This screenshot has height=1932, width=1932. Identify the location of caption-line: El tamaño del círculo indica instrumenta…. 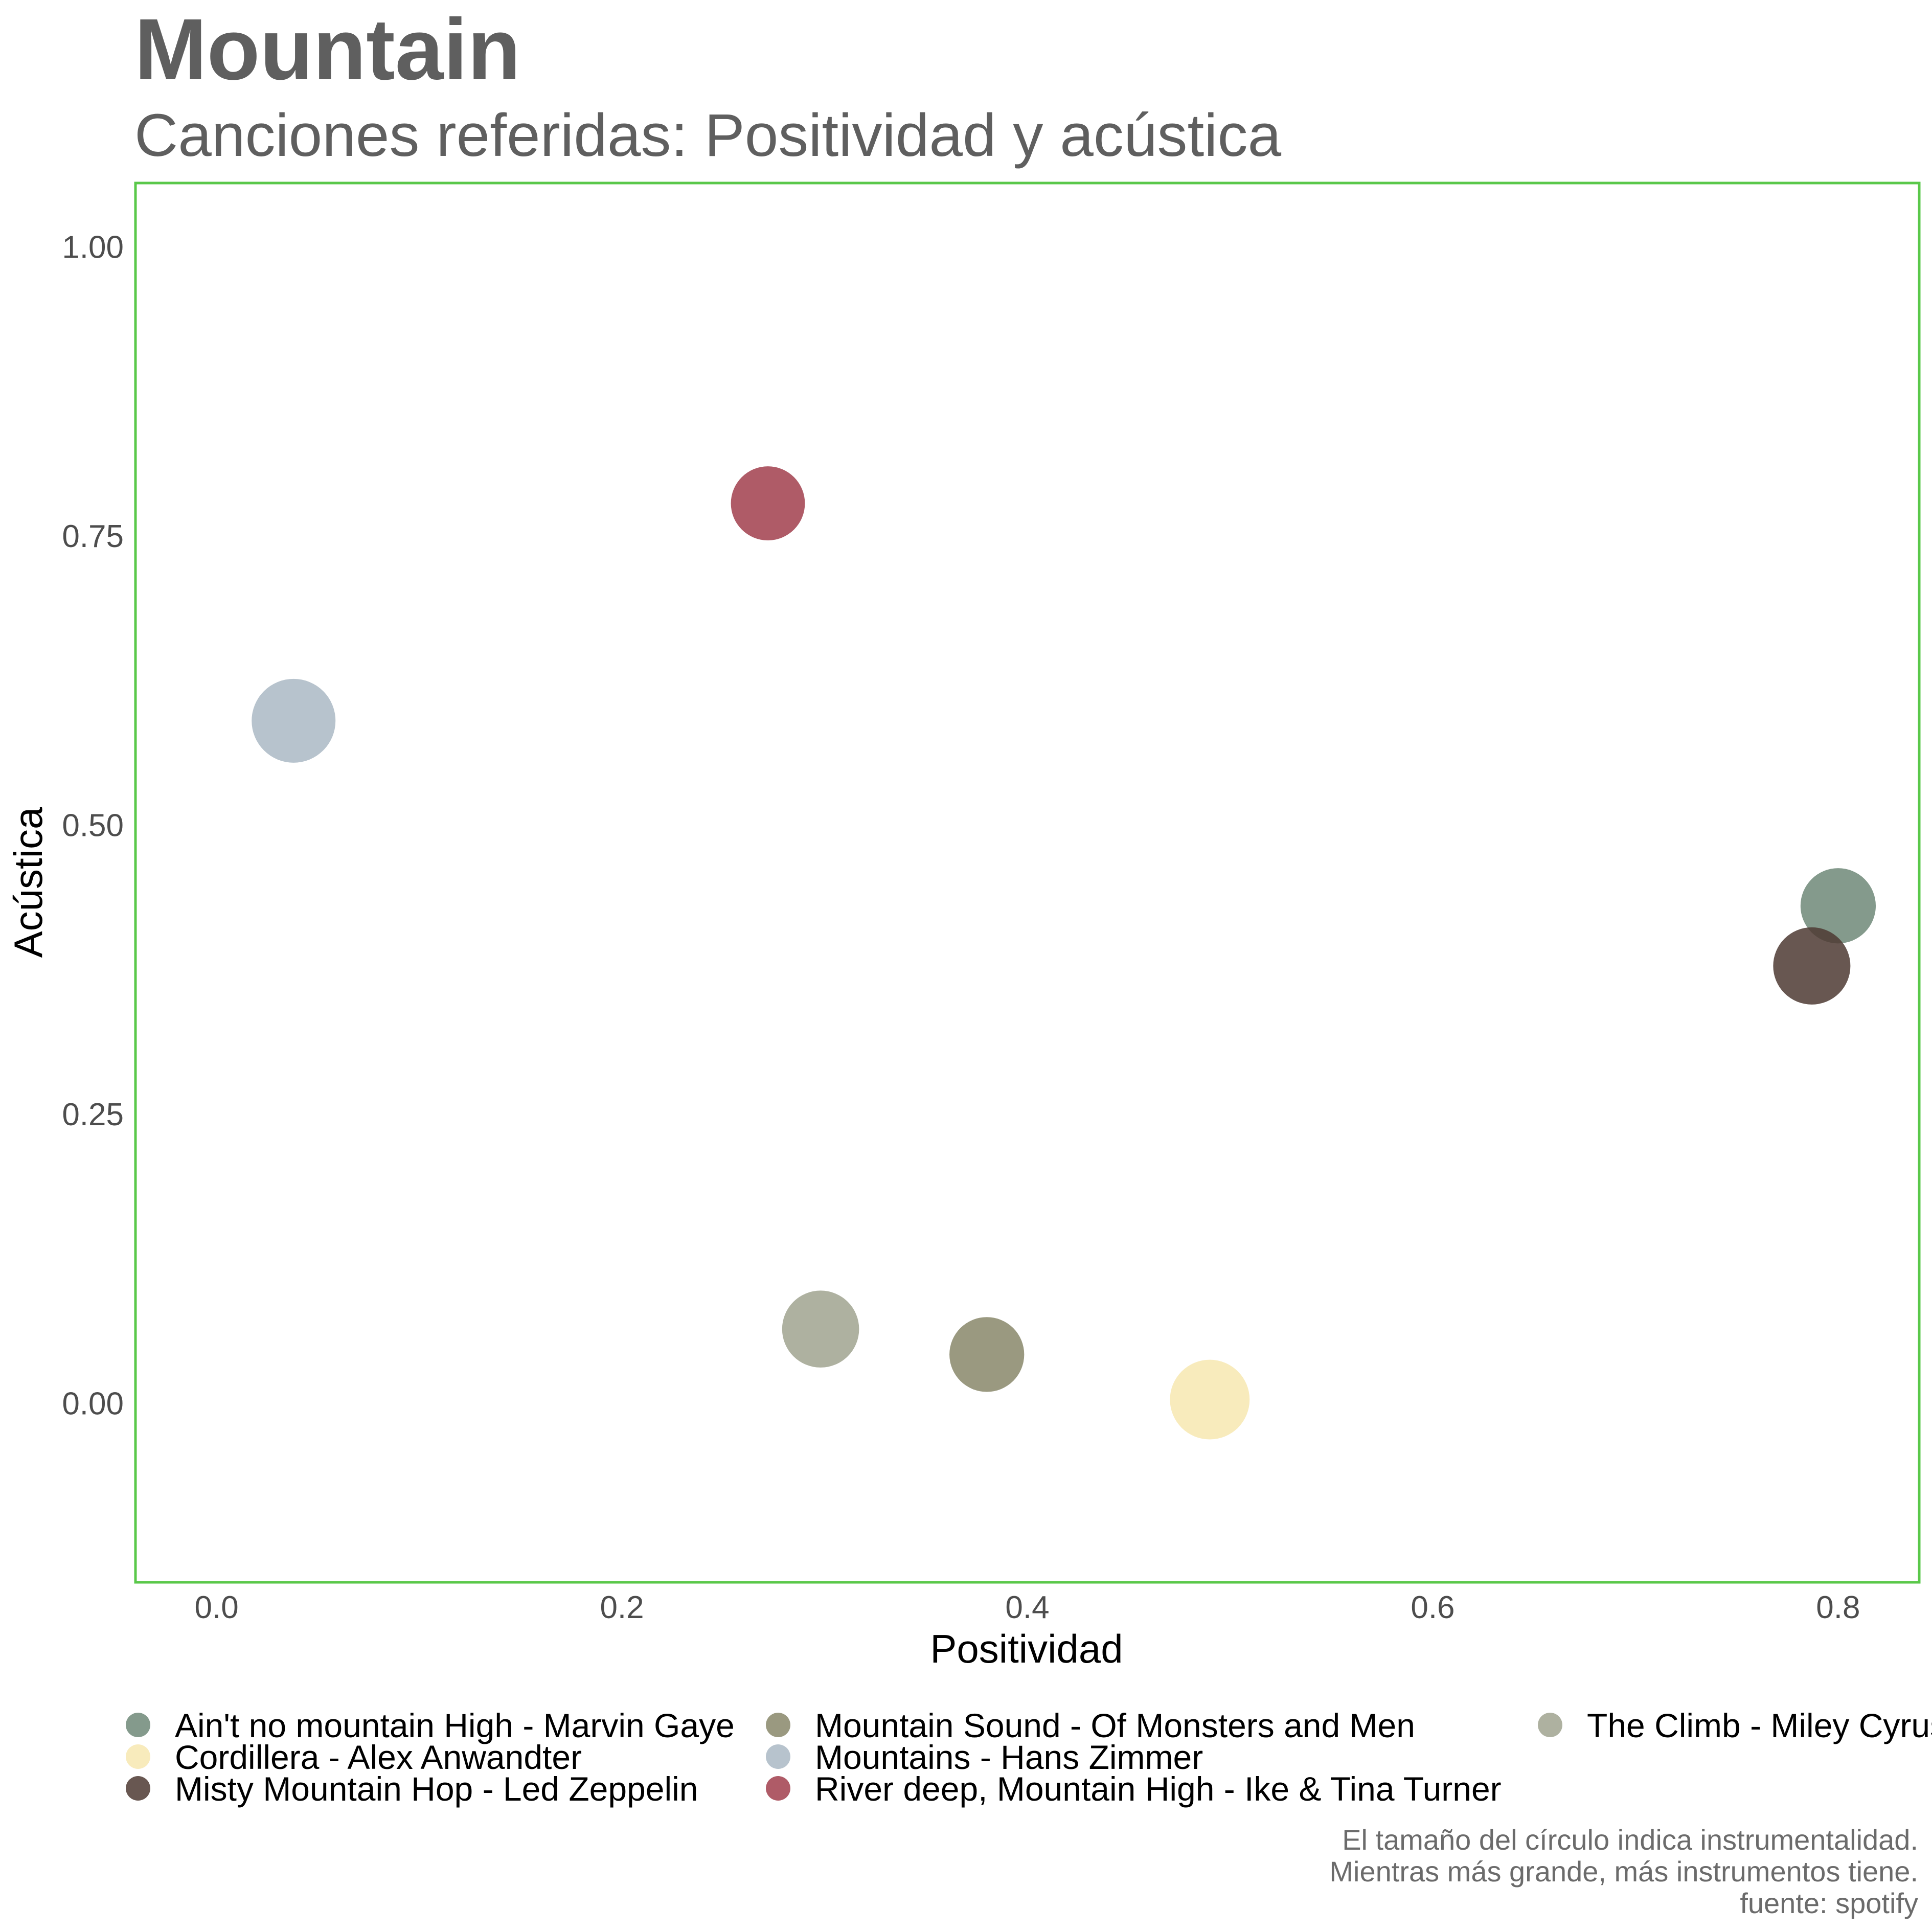
(1630, 1840).